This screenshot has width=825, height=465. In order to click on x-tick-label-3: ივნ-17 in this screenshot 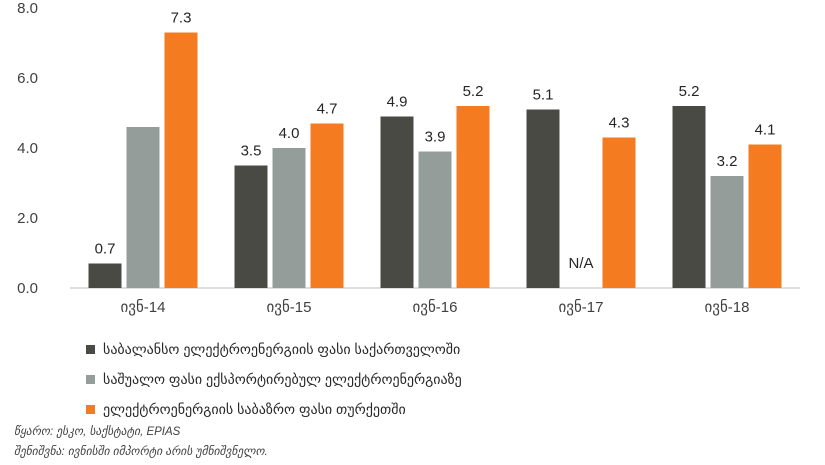, I will do `click(581, 307)`.